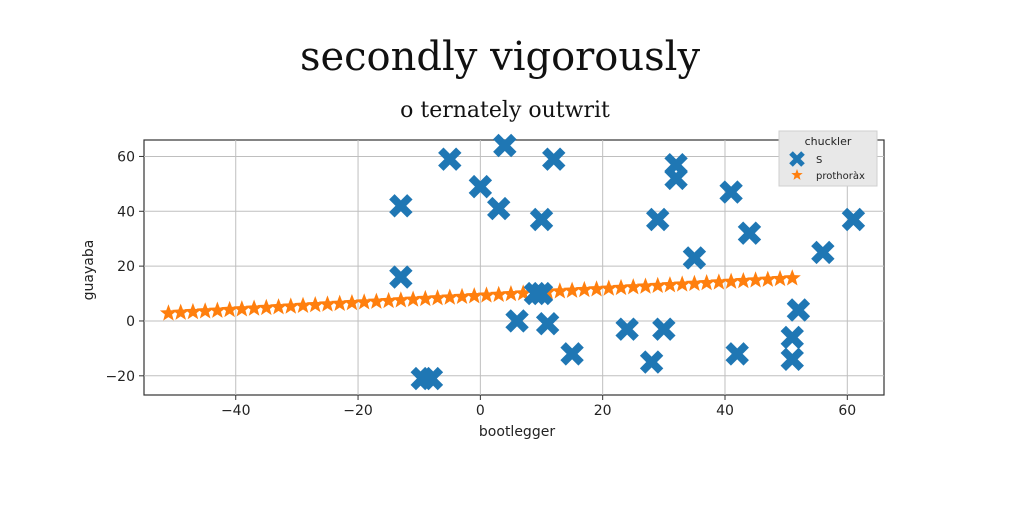  What do you see at coordinates (840, 176) in the screenshot?
I see `legend-label-prothorax: prothoràx` at bounding box center [840, 176].